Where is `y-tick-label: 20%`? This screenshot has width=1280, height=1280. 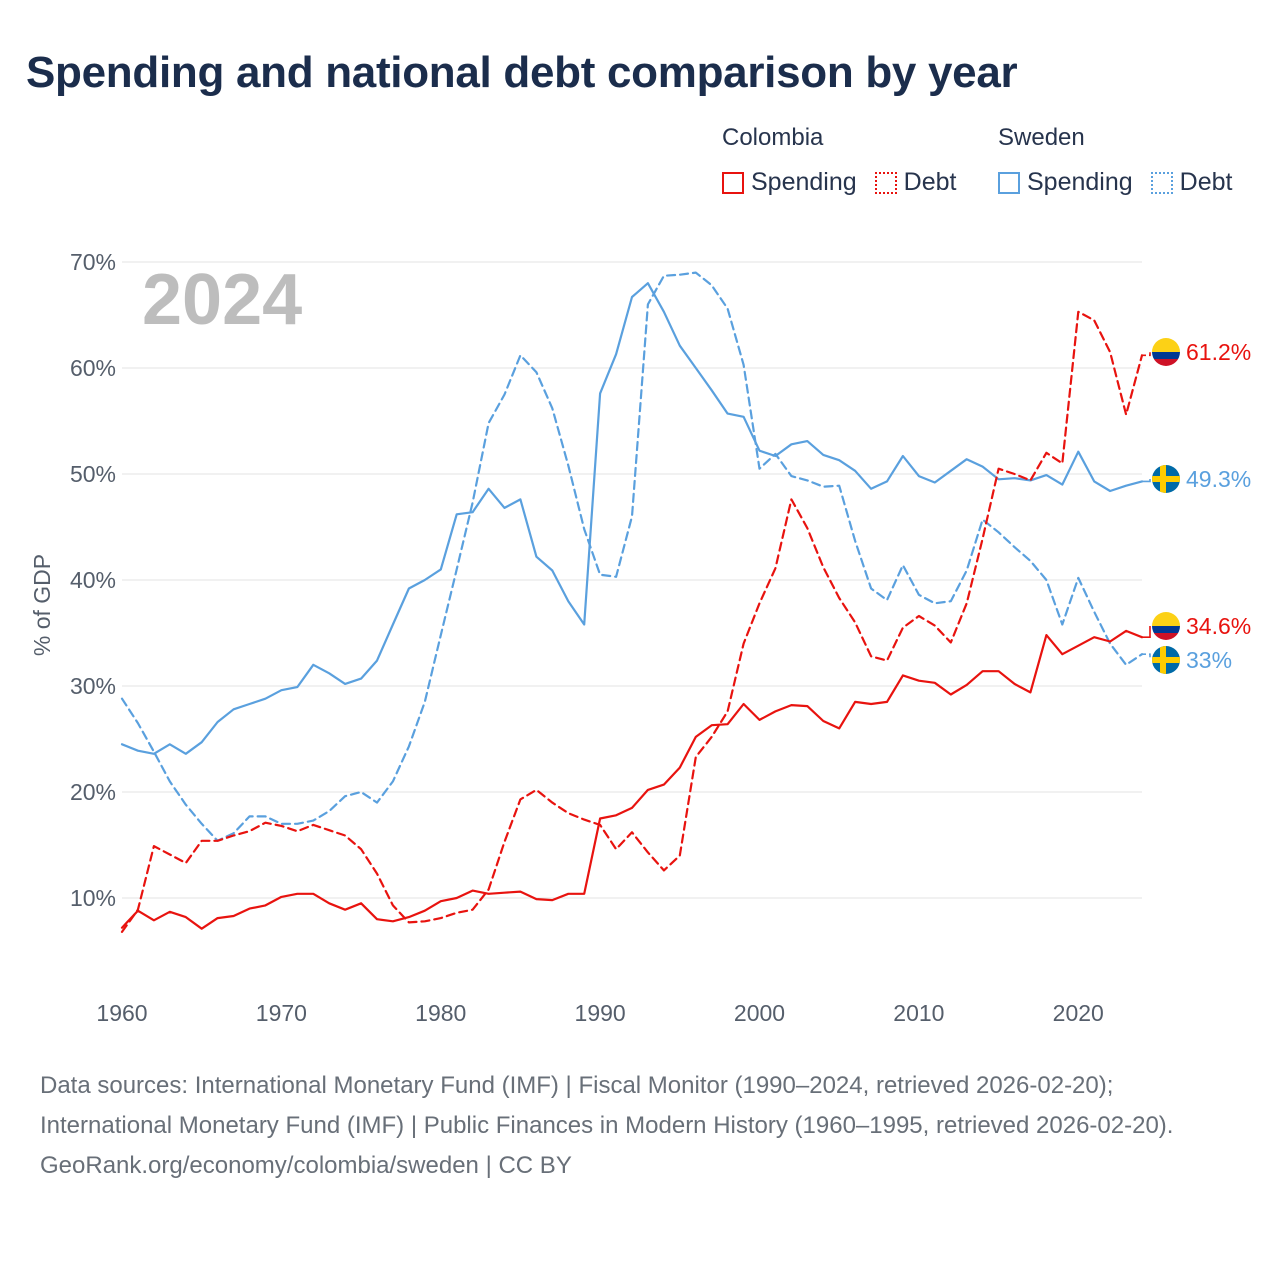
y-tick-label: 20% is located at coordinates (93, 792).